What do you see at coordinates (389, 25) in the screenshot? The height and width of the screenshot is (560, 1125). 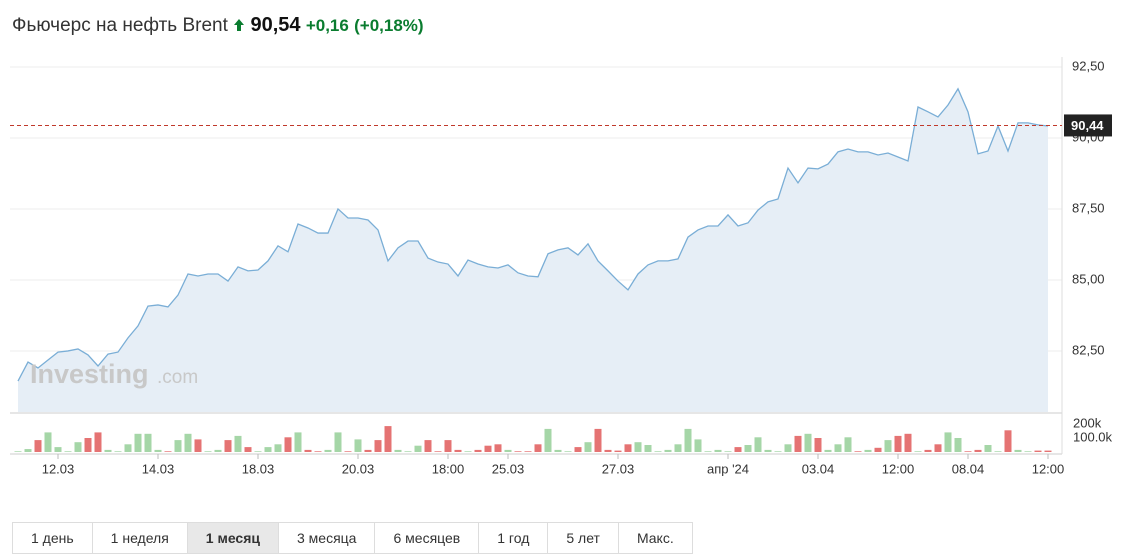 I see `change-pct: (+0,18%)` at bounding box center [389, 25].